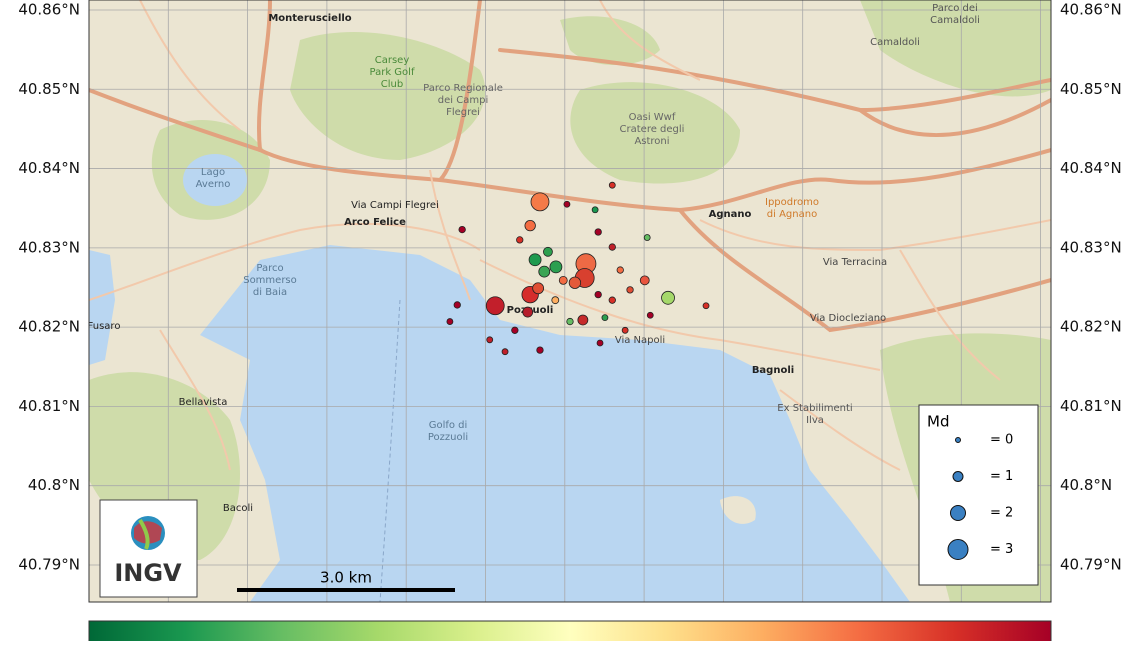 The width and height of the screenshot is (1140, 645). I want to click on legend-label: = 0, so click(1001, 440).